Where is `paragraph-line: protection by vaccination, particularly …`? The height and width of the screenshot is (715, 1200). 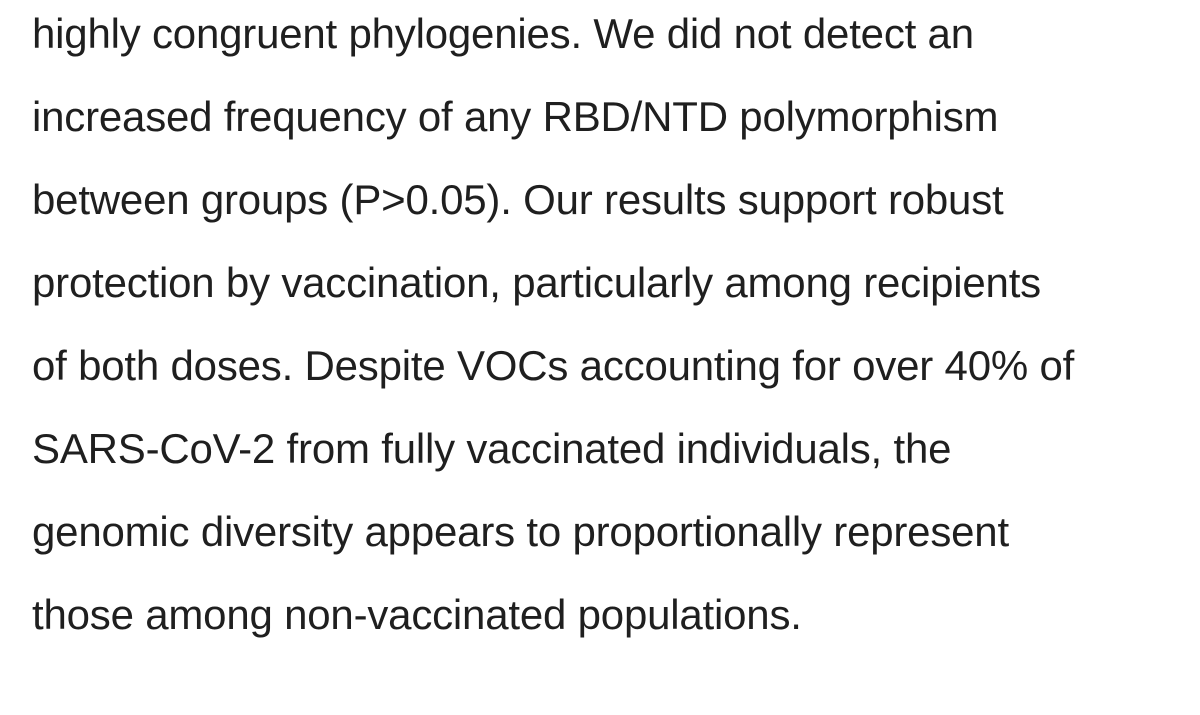 paragraph-line: protection by vaccination, particularly … is located at coordinates (536, 282).